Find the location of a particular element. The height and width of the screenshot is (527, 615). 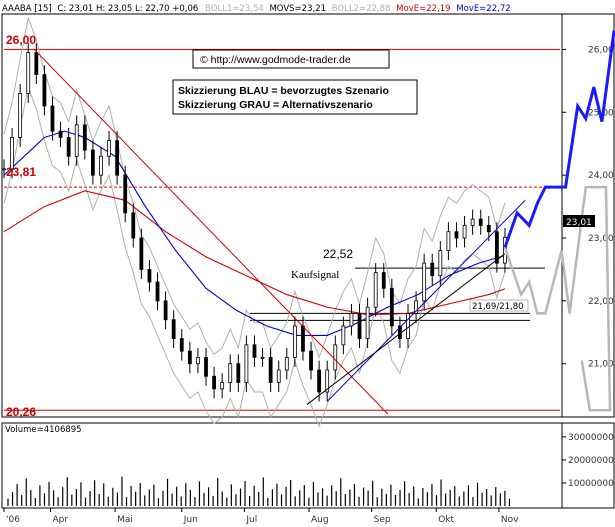

copyright-box is located at coordinates (291, 59).